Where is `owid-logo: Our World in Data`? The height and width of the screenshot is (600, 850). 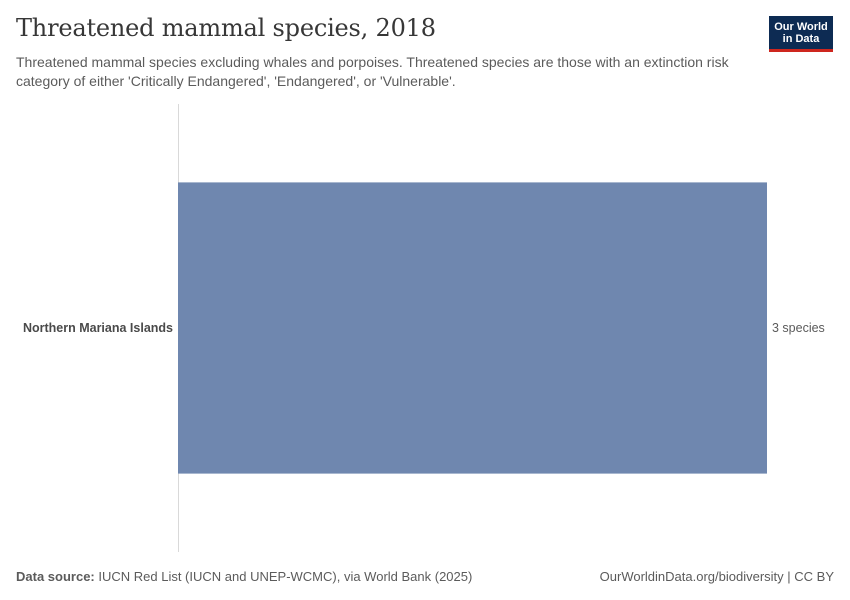
owid-logo: Our World in Data is located at coordinates (801, 34).